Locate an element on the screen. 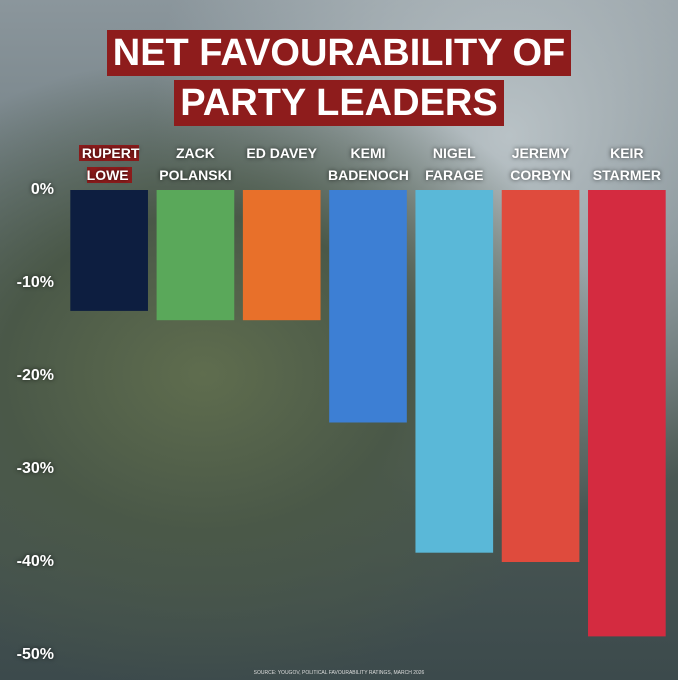 This screenshot has height=680, width=678. label-text: ZACK POLANSKI is located at coordinates (195, 164).